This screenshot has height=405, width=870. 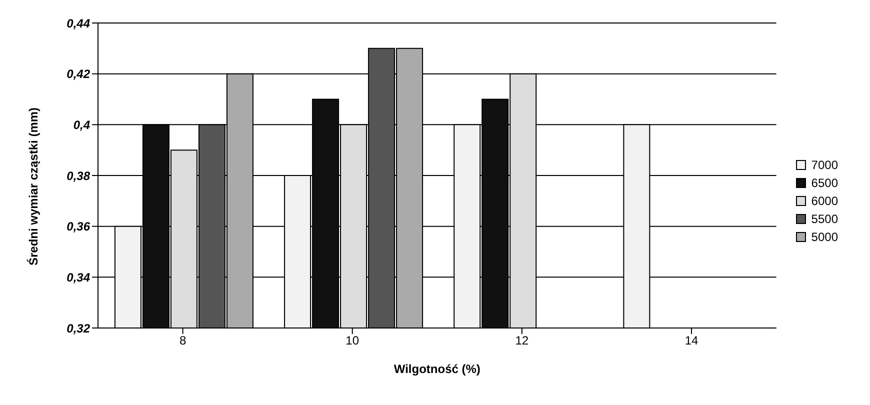 What do you see at coordinates (437, 369) in the screenshot?
I see `x-axis-title: Wilgotność (%)` at bounding box center [437, 369].